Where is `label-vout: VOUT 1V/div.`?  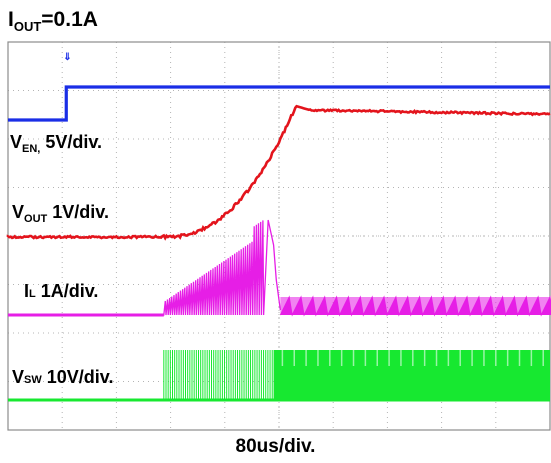
label-vout: VOUT 1V/div. is located at coordinates (60, 213).